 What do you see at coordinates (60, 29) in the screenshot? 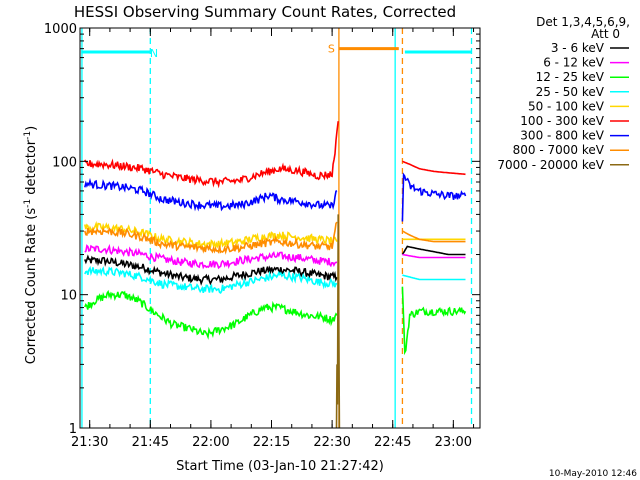
I see `y-tick-label: 1000` at bounding box center [60, 29].